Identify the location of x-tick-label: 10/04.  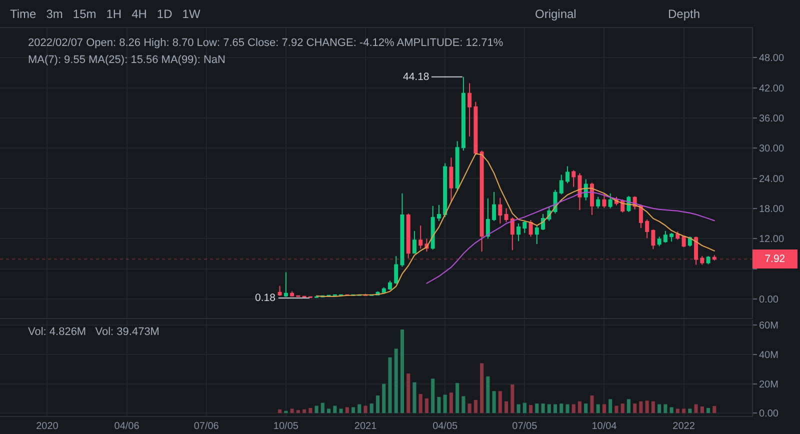
(605, 426).